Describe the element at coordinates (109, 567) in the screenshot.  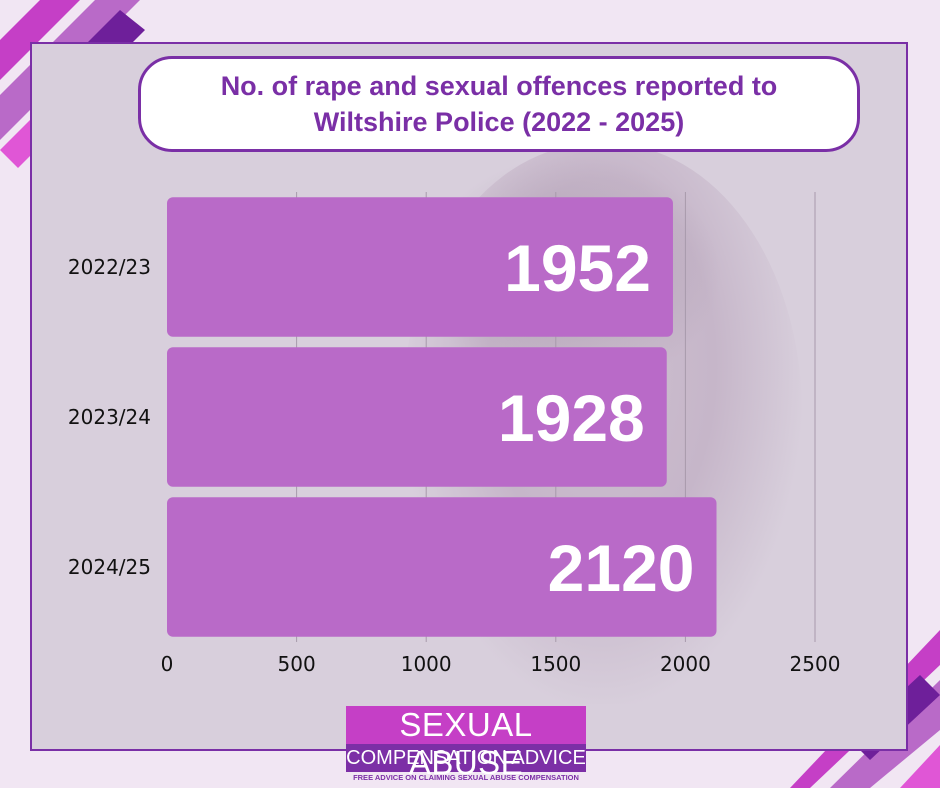
I see `category-label-2024-25: 2024/25` at that location.